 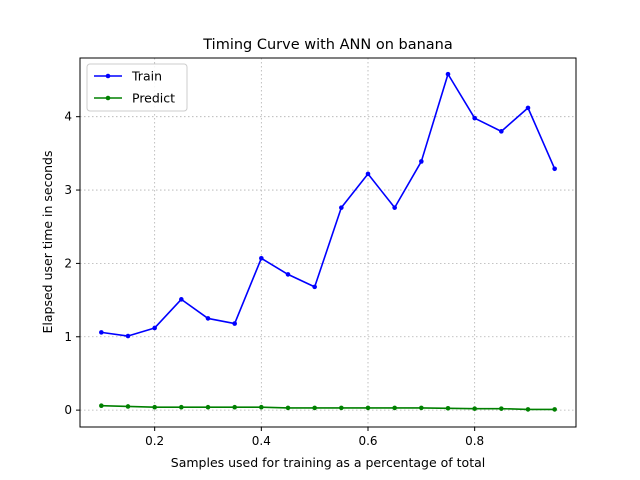 I want to click on y-tick-label: 3, so click(x=68, y=190).